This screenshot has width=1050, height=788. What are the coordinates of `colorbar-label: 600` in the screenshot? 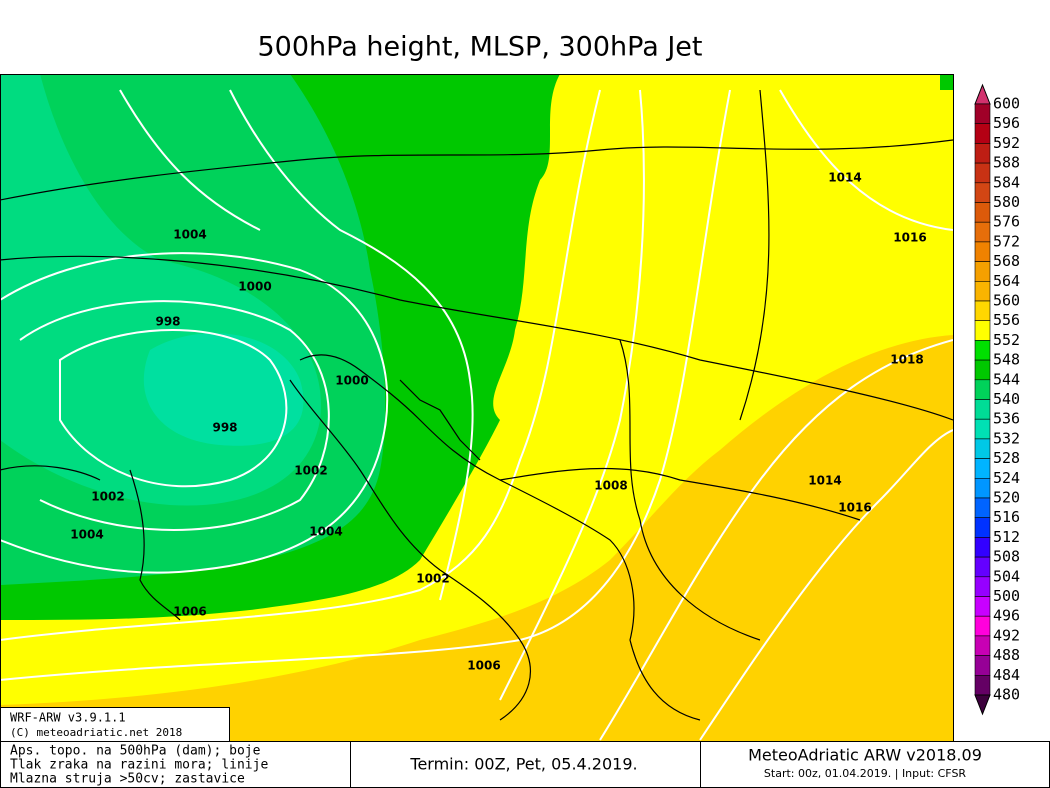 It's located at (1006, 104).